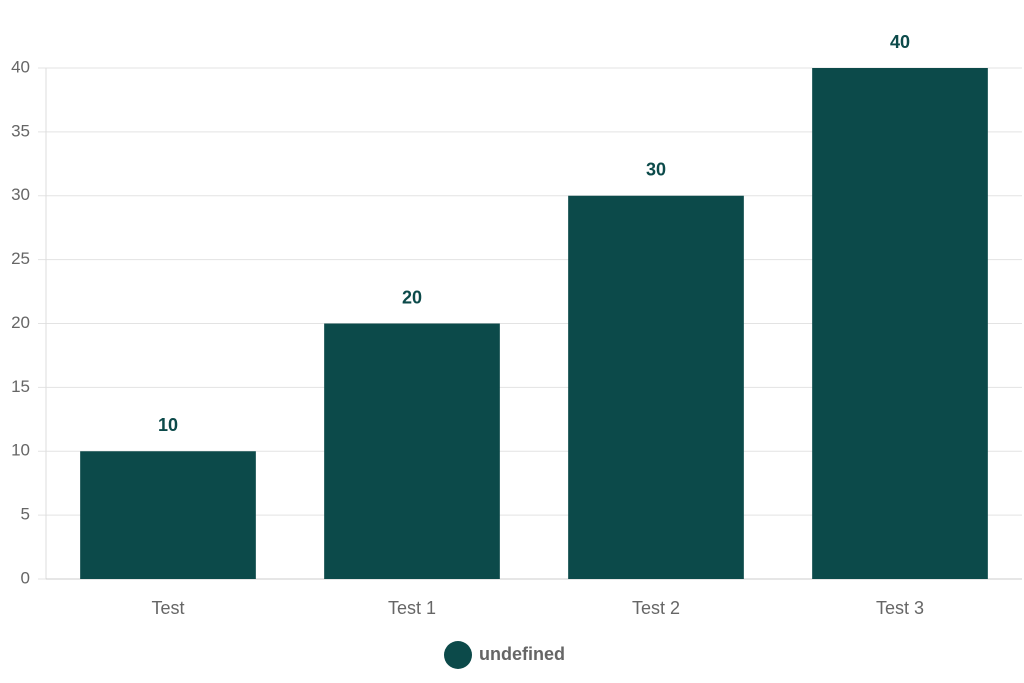  What do you see at coordinates (20, 386) in the screenshot?
I see `y-tick-label: 15` at bounding box center [20, 386].